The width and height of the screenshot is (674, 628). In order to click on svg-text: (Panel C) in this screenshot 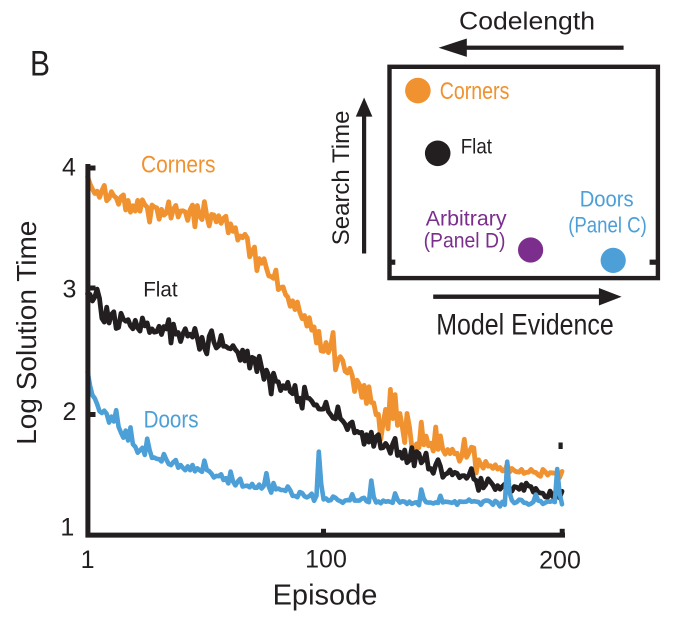, I will do `click(607, 225)`.